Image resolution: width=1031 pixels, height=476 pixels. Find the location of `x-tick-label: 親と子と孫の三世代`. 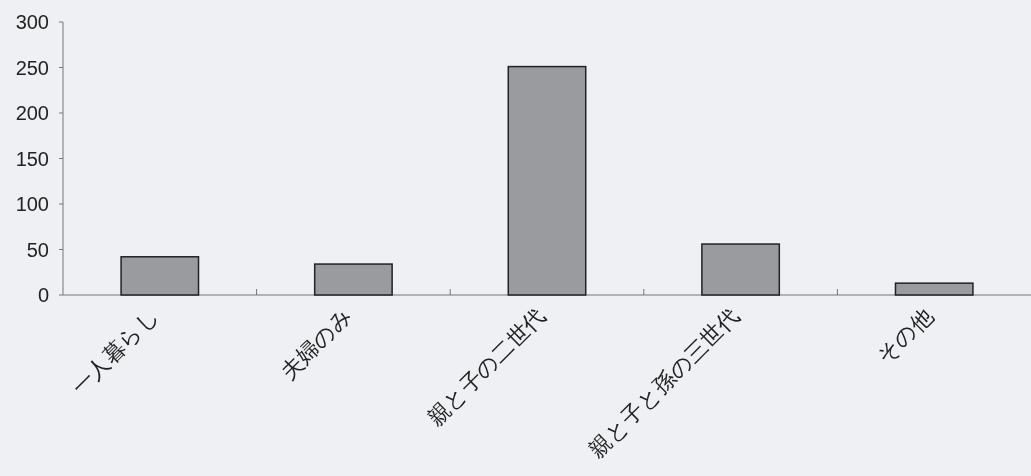

x-tick-label: 親と子と孫の三世代 is located at coordinates (664, 382).